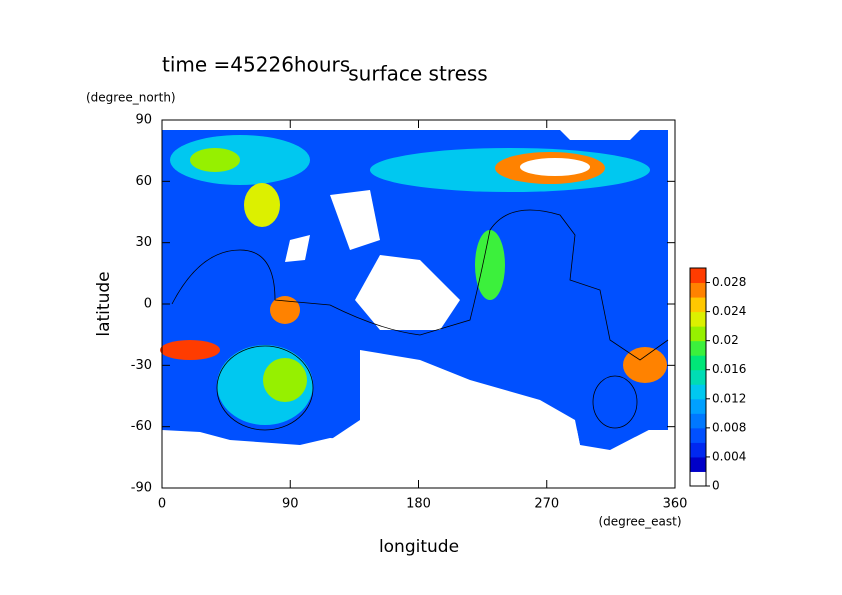  What do you see at coordinates (729, 456) in the screenshot?
I see `colorbar-tick-label: 0.004` at bounding box center [729, 456].